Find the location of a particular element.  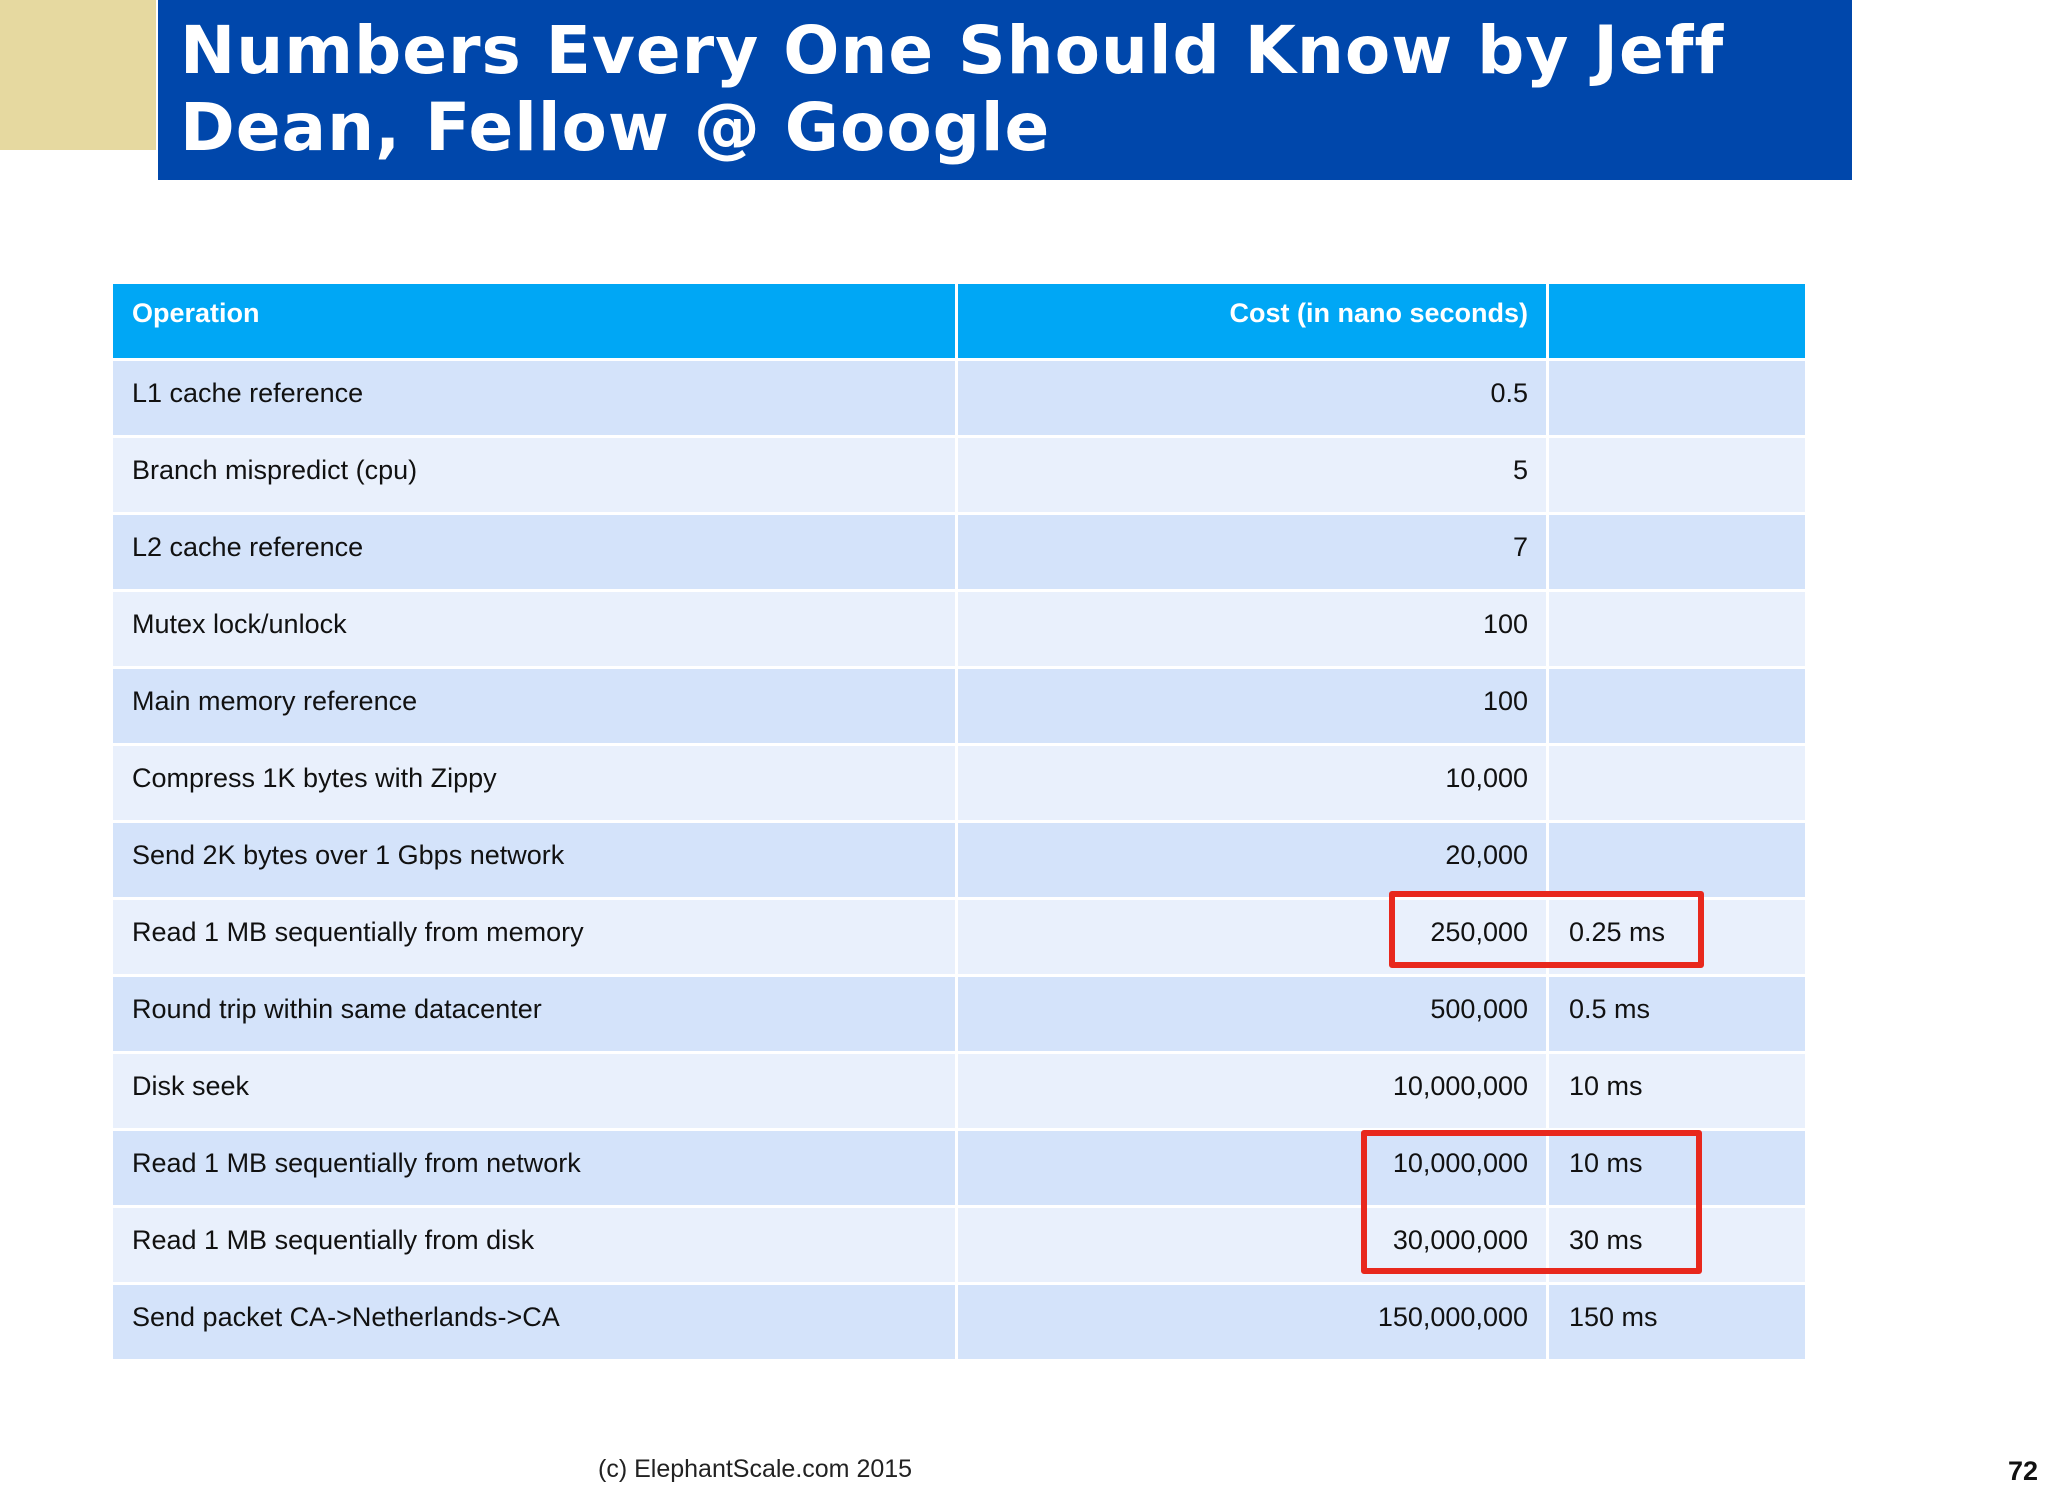

operation-cell: Send packet CA->Netherlands->CA is located at coordinates (534, 1322).